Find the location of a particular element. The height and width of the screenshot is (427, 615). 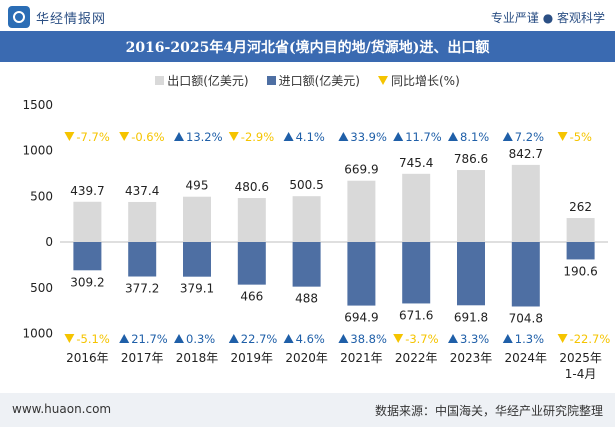

export-value-label: 262 is located at coordinates (580, 207).